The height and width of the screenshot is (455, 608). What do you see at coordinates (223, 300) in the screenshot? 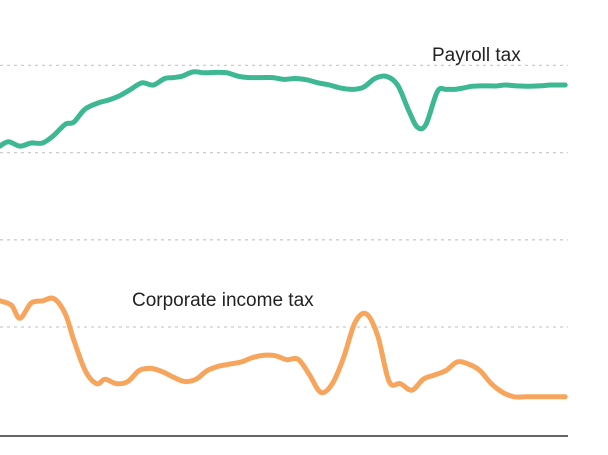
I see `corporate-income-tax-label: Corporate income tax` at bounding box center [223, 300].